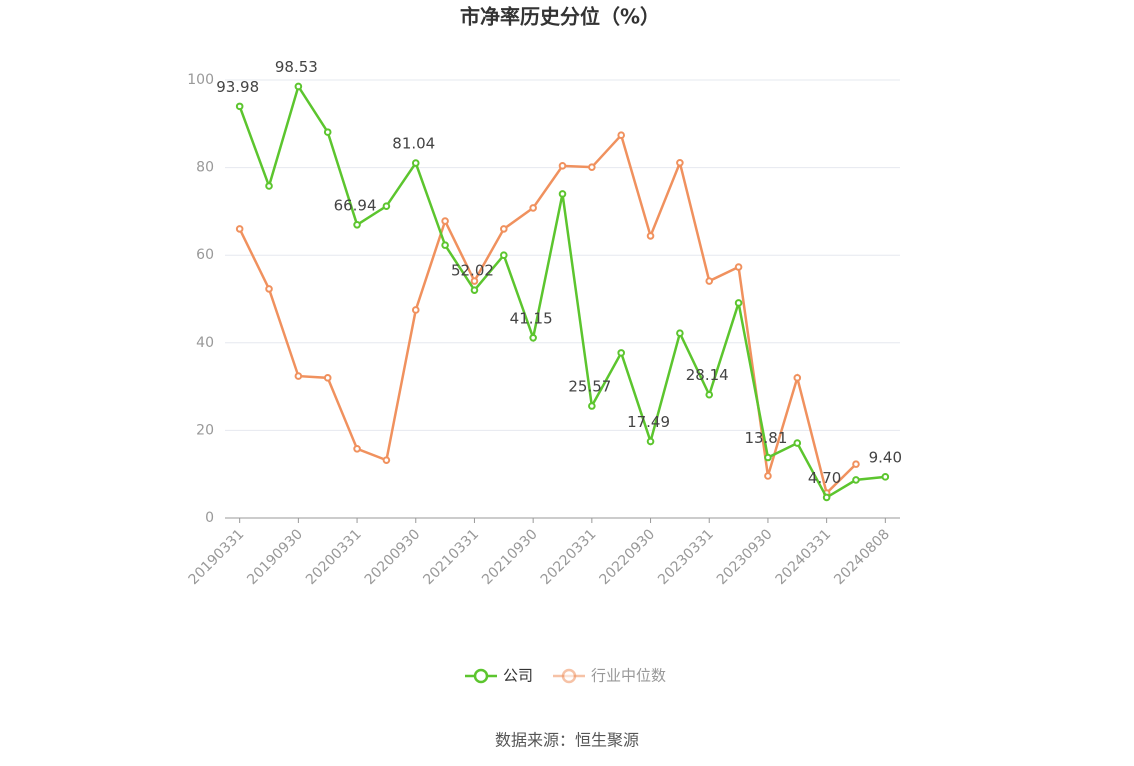  What do you see at coordinates (334, 557) in the screenshot?
I see `x-tick-label: 20200331` at bounding box center [334, 557].